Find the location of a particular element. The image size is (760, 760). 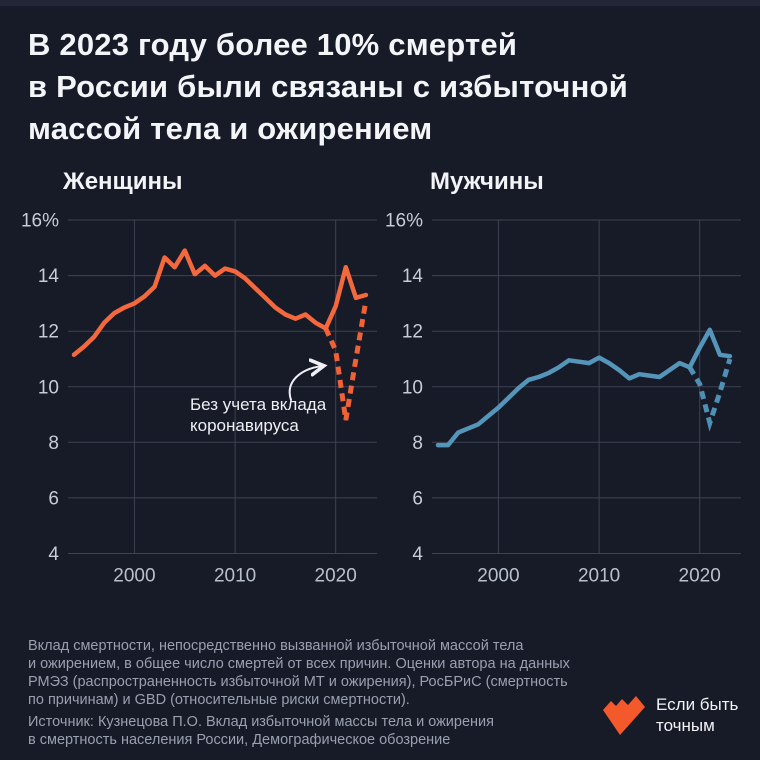

men-ytick-label: 10 is located at coordinates (412, 387).